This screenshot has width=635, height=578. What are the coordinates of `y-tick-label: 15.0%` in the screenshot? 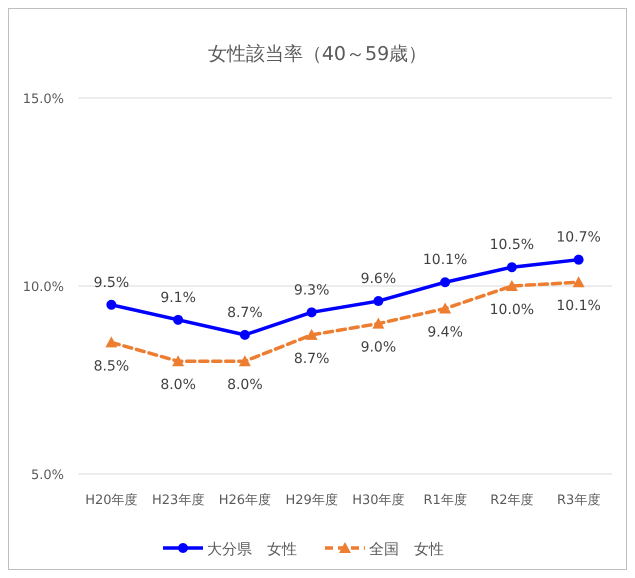 It's located at (43, 99).